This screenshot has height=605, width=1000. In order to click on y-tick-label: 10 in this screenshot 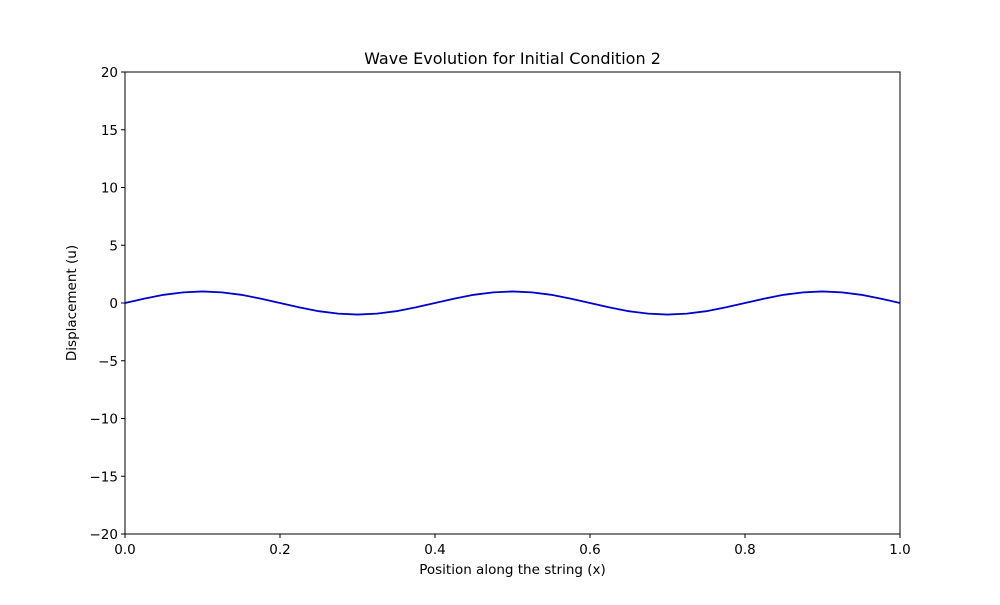, I will do `click(109, 189)`.